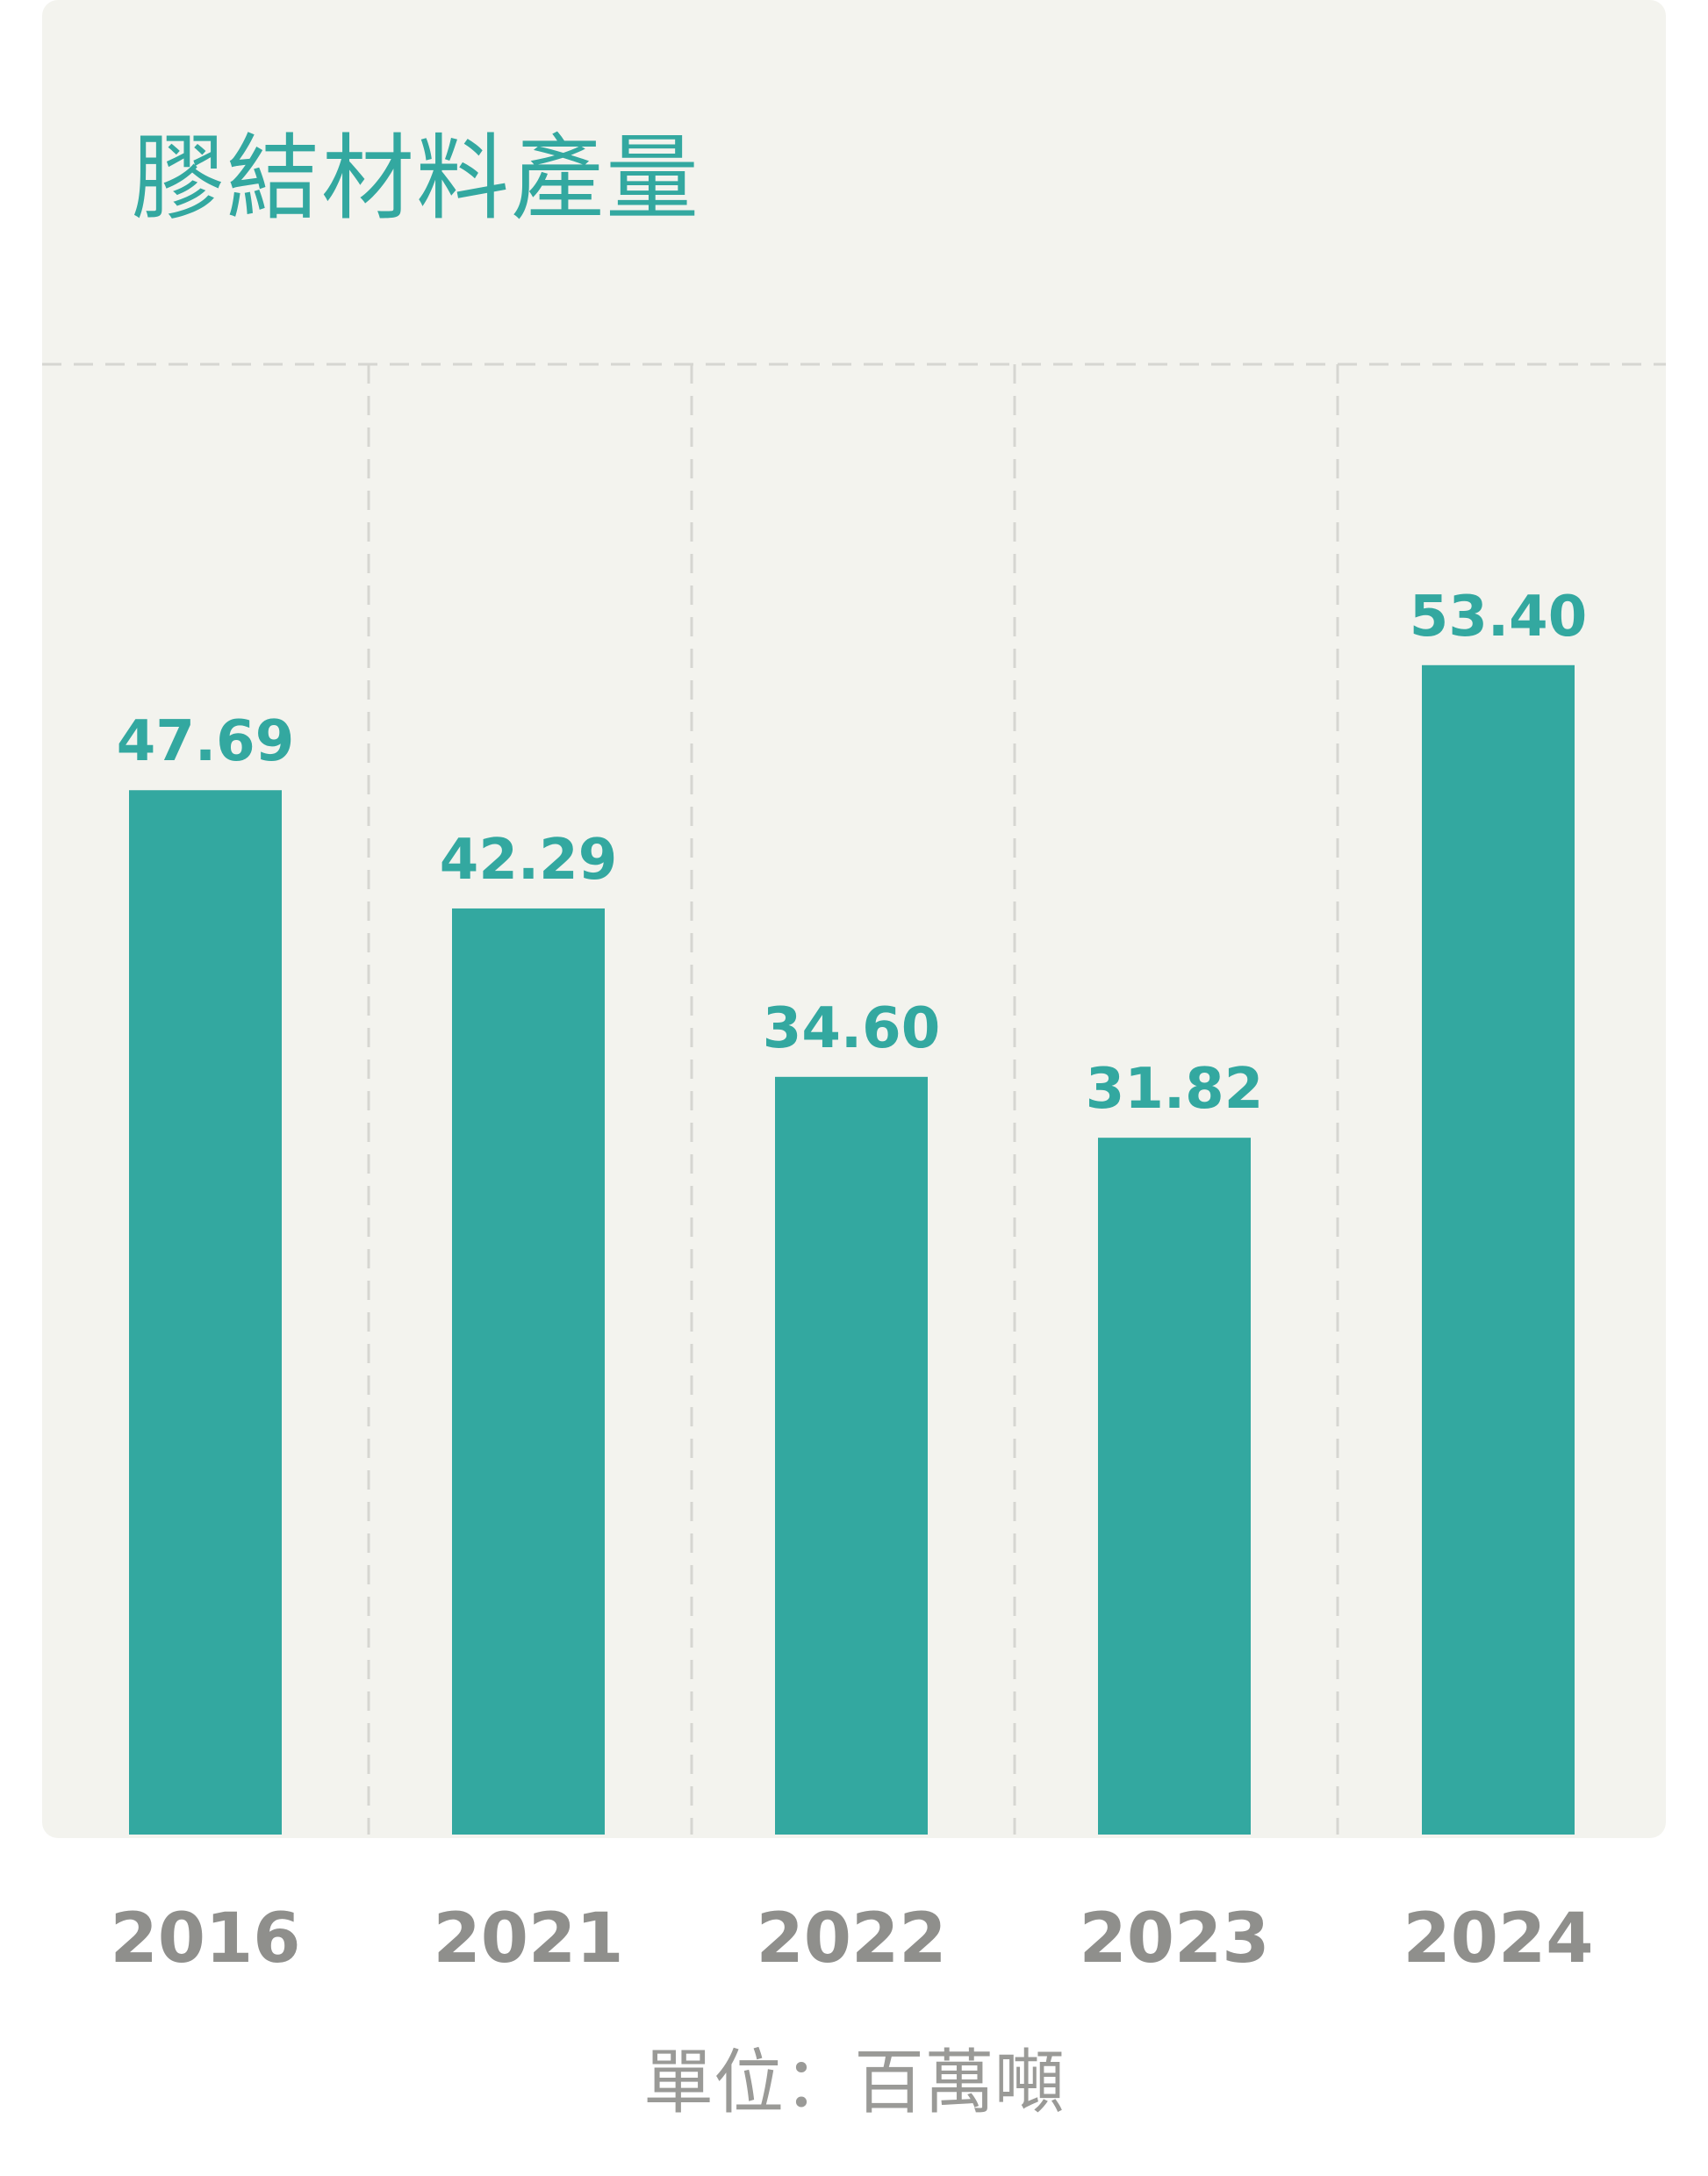 This screenshot has height=2176, width=1708. I want to click on x-tick-label-2022: 2022, so click(851, 1939).